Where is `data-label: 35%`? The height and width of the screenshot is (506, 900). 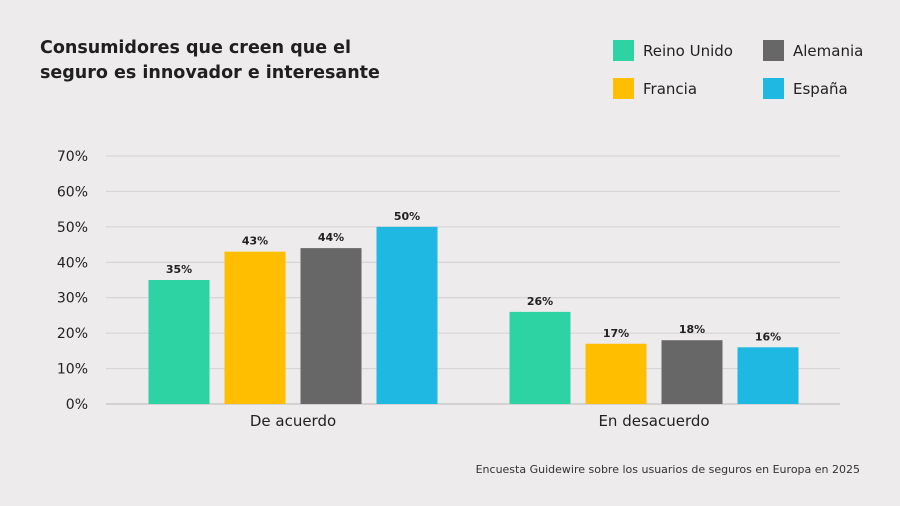
data-label: 35% is located at coordinates (179, 269).